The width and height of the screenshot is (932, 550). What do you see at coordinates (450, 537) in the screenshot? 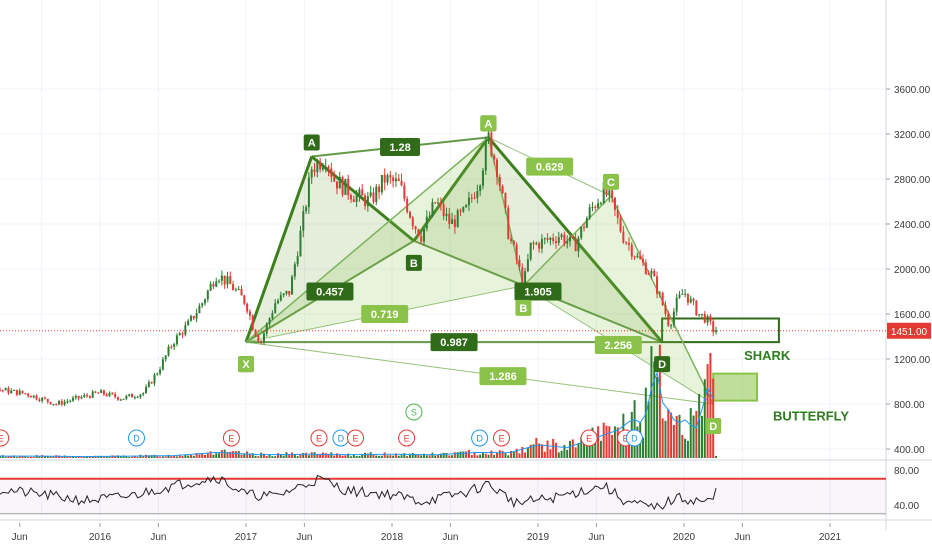
I see `time-axis-label: Jun` at bounding box center [450, 537].